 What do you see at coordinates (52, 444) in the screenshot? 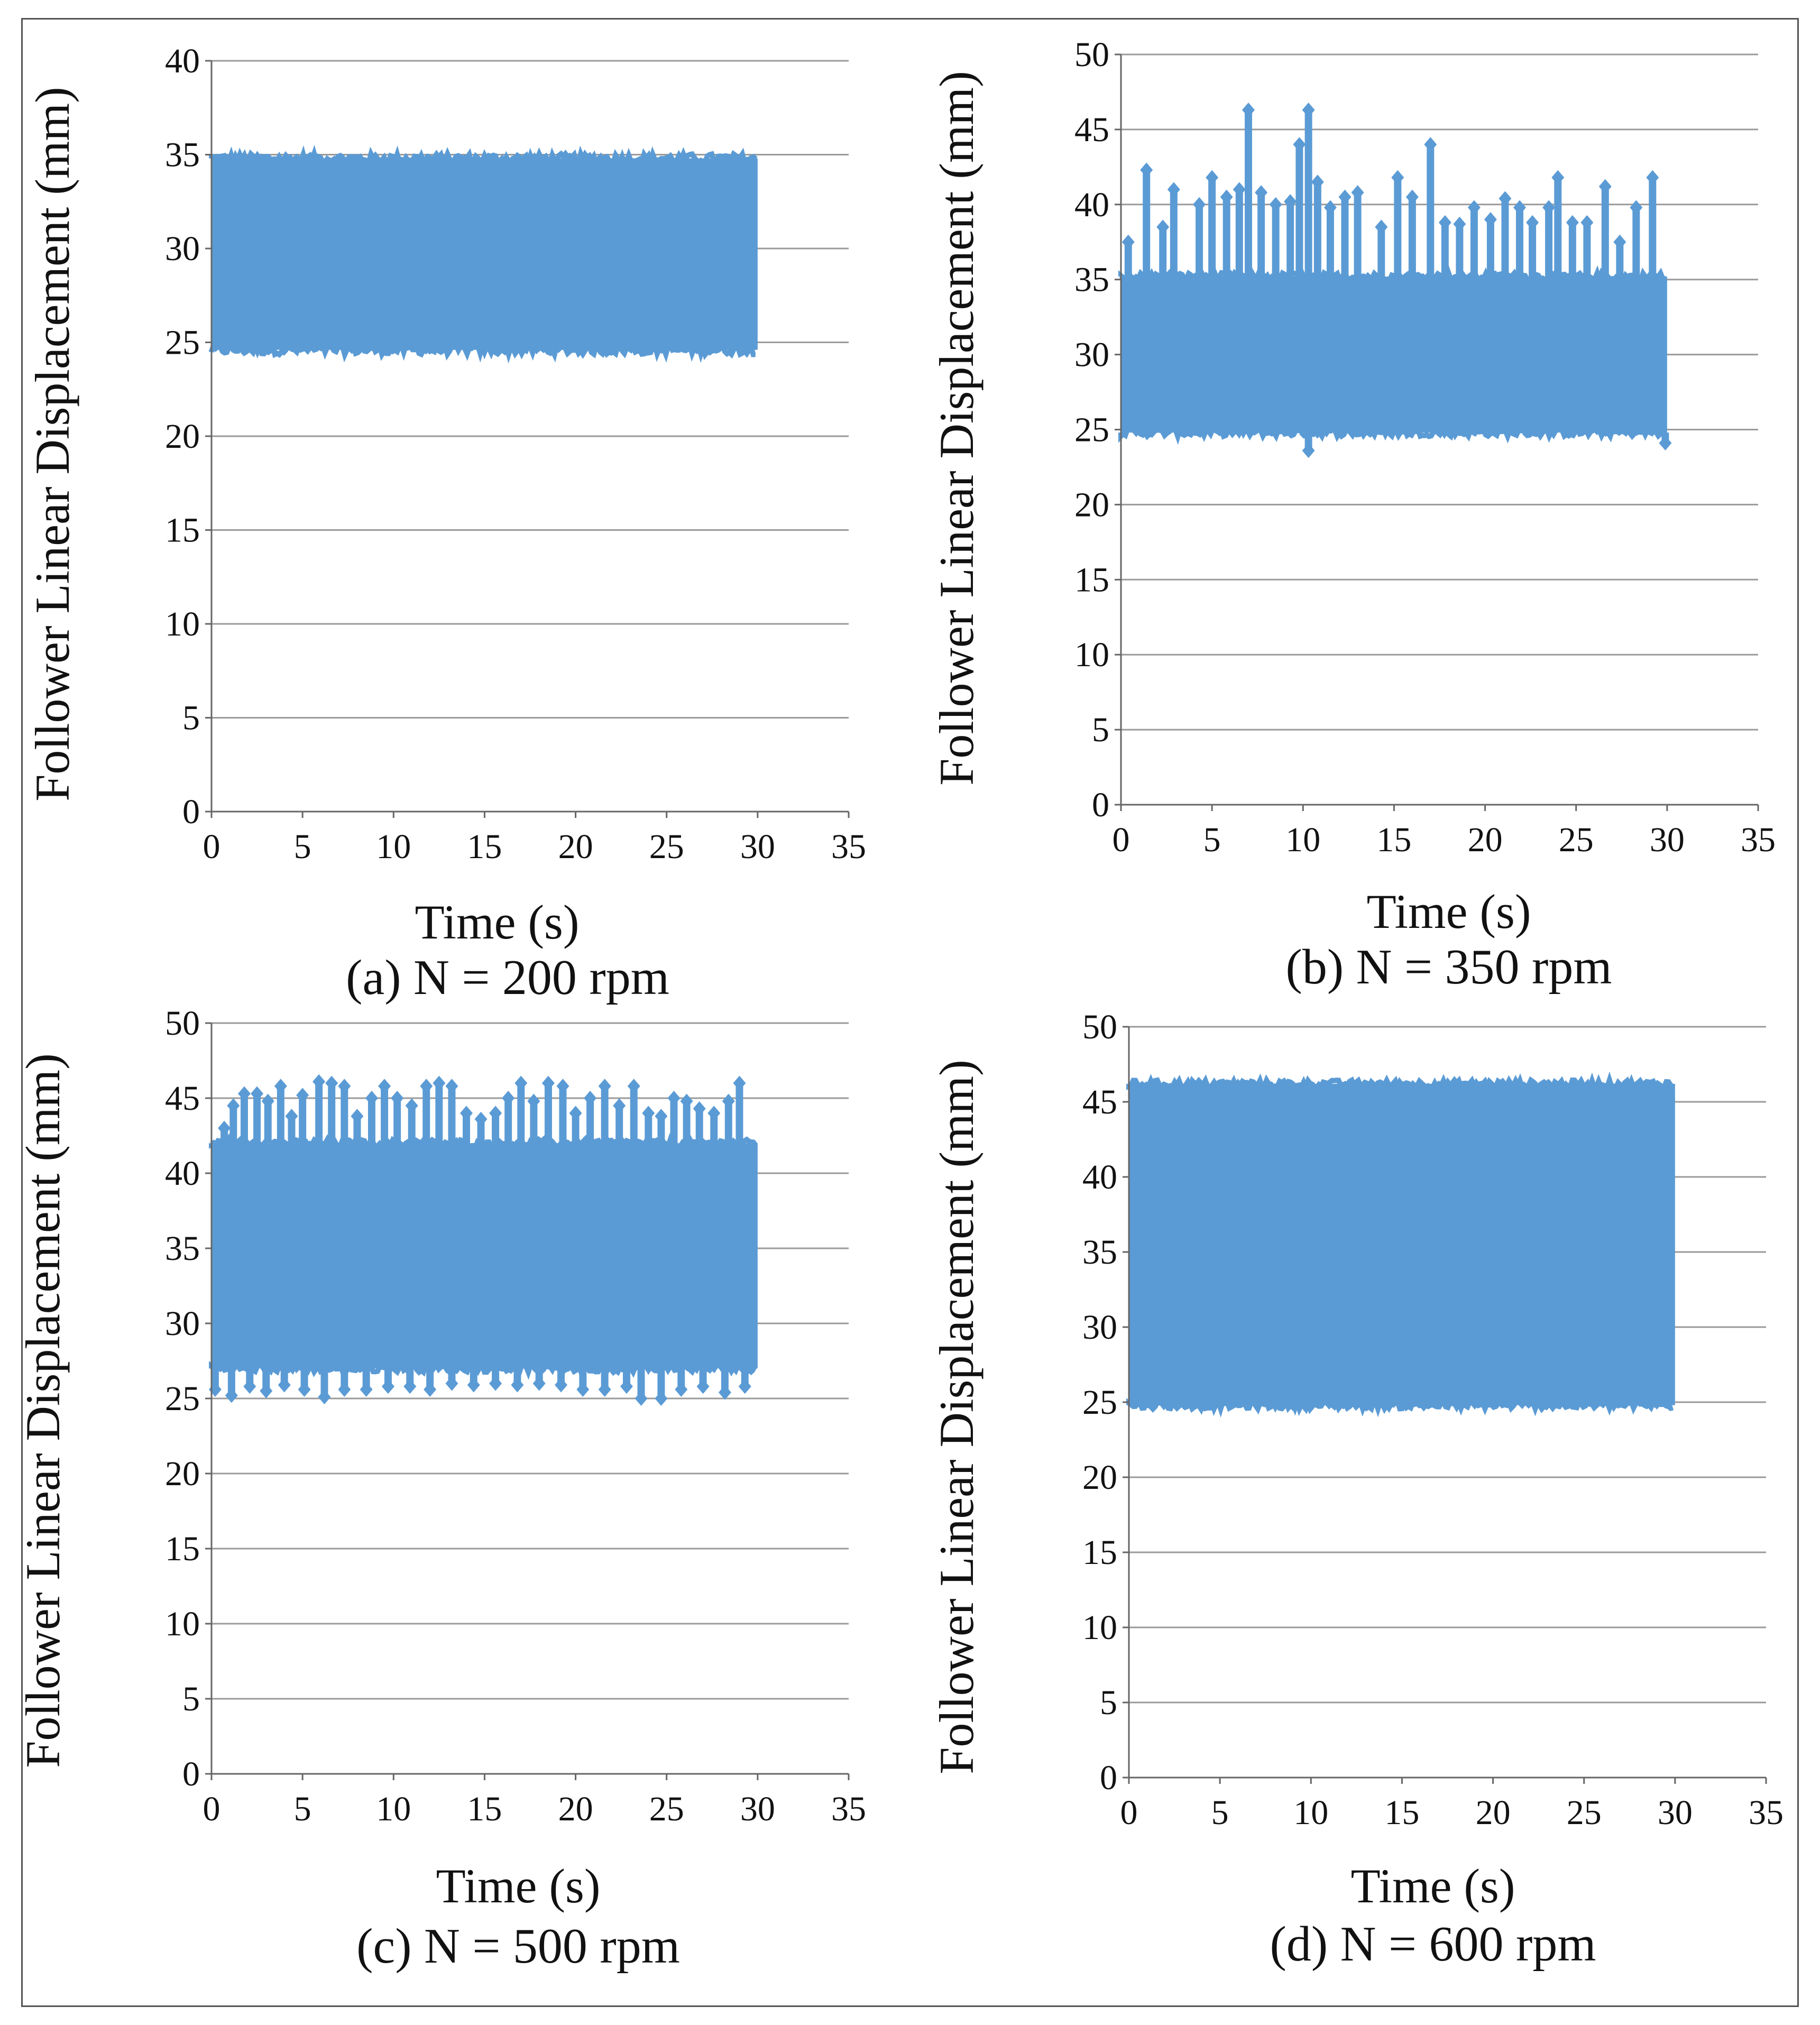
I see `y-axis-label-a: Follower Linear Displacement (mm)` at bounding box center [52, 444].